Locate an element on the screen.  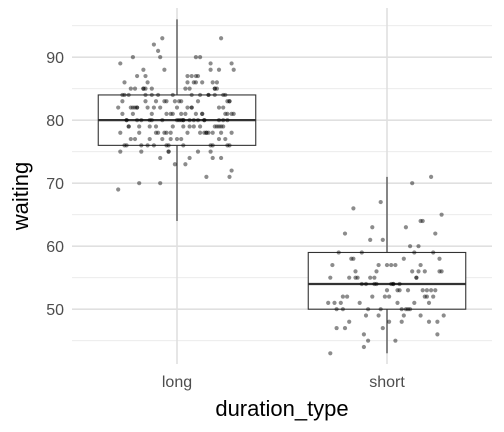
x-tick-labels: long short is located at coordinates (283, 382).